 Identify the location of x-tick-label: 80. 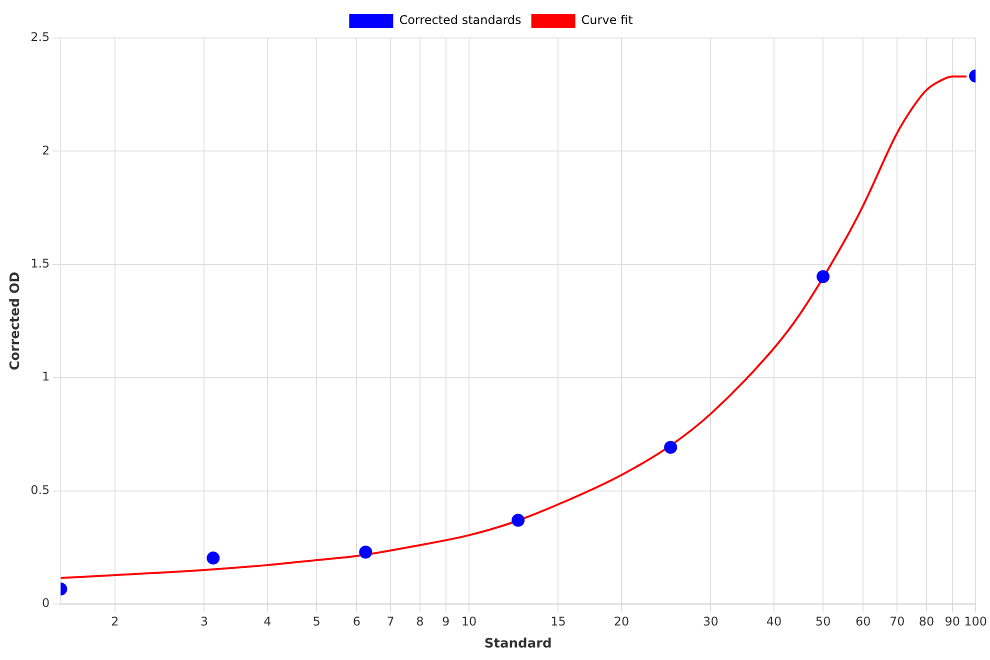
(926, 621).